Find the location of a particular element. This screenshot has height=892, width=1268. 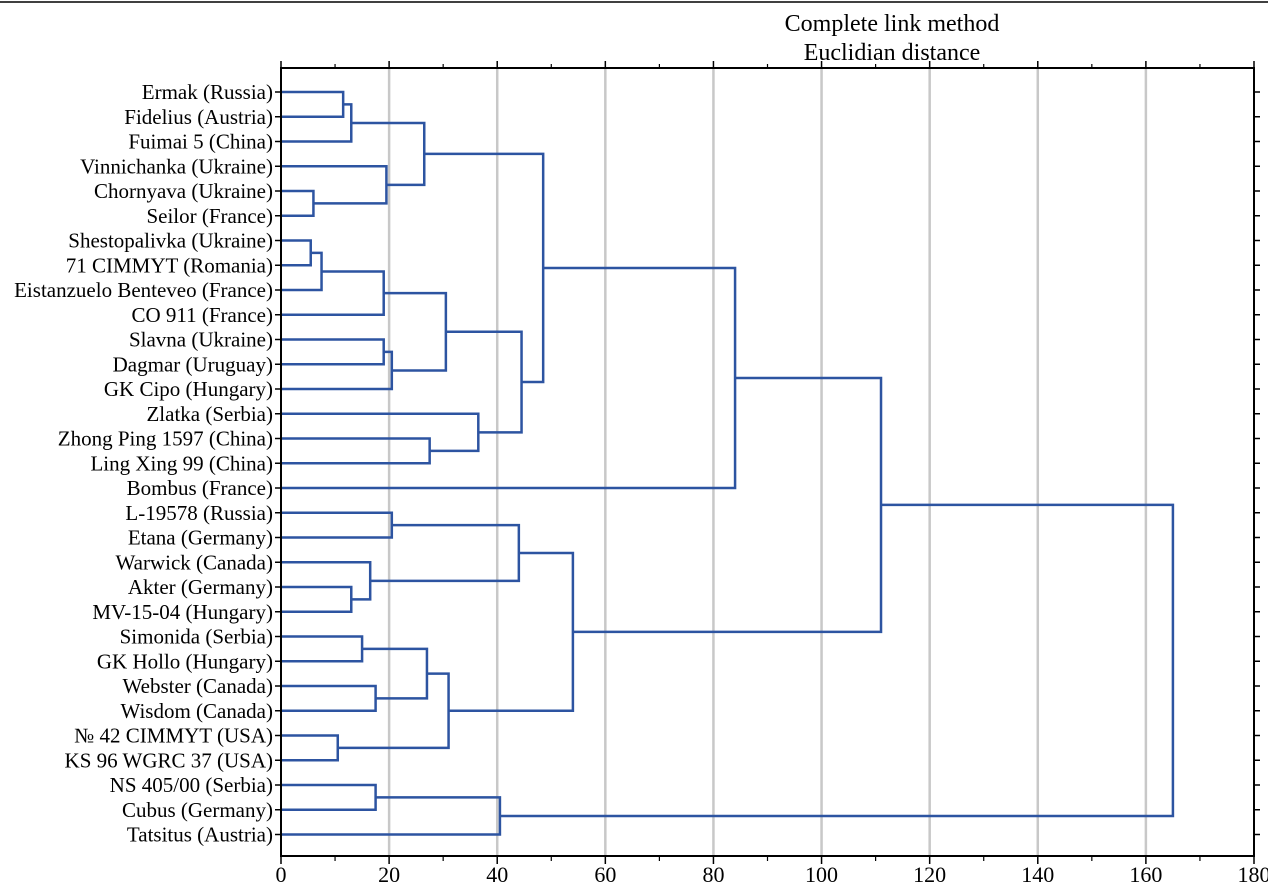

x-tick-label: 0 is located at coordinates (281, 874).